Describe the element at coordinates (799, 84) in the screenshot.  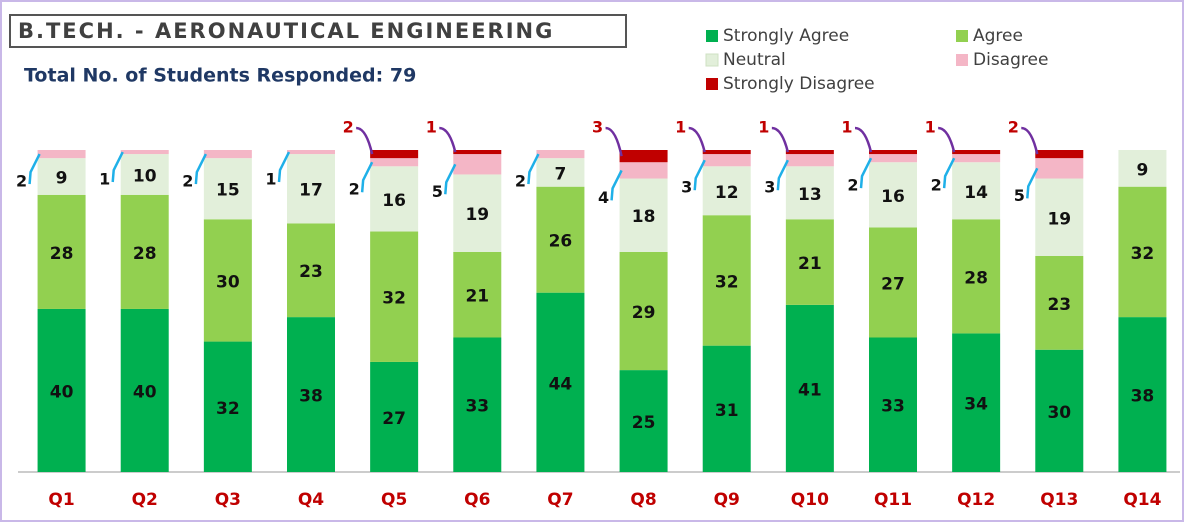
I see `legend-label: Strongly Disagree` at that location.